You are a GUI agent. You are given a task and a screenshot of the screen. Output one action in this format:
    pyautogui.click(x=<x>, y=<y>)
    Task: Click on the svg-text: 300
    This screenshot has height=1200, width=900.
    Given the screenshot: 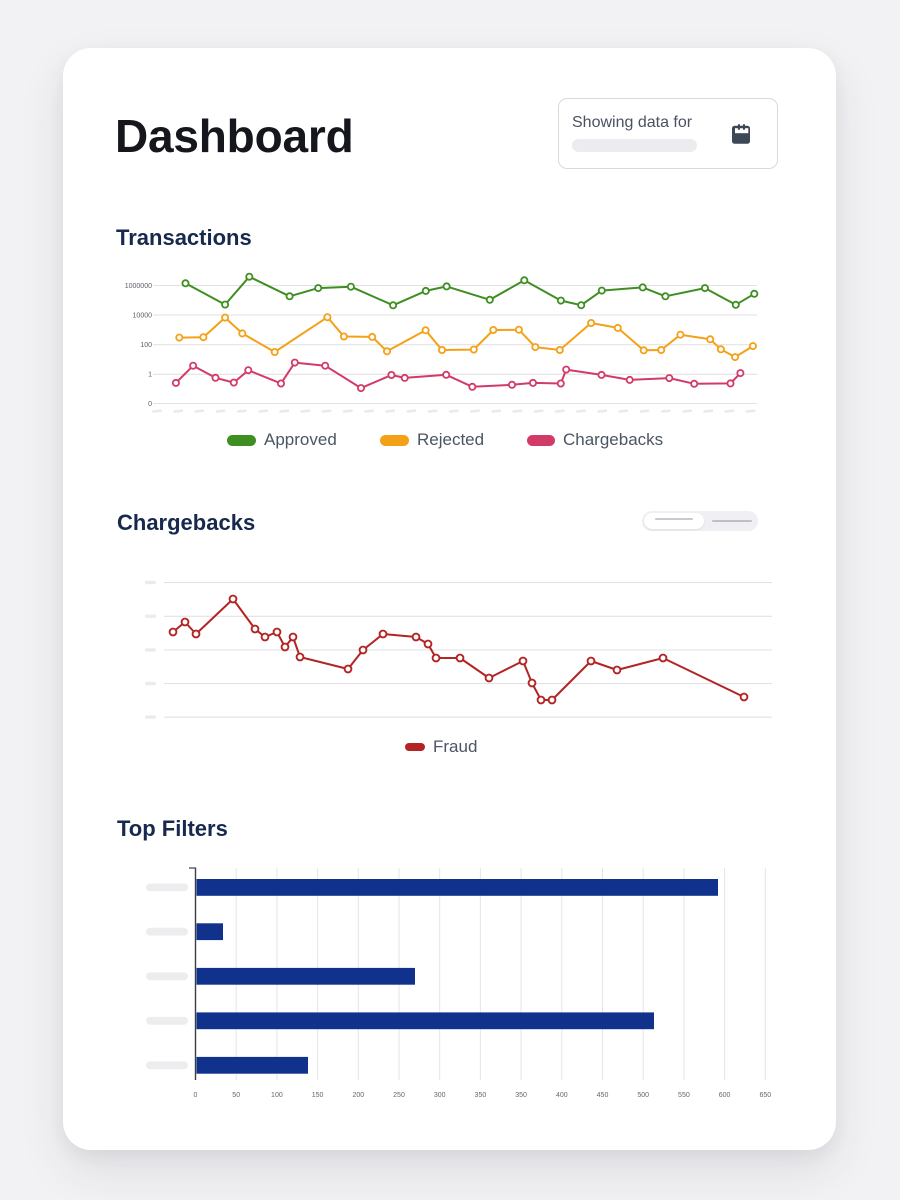 What is the action you would take?
    pyautogui.click(x=440, y=1095)
    